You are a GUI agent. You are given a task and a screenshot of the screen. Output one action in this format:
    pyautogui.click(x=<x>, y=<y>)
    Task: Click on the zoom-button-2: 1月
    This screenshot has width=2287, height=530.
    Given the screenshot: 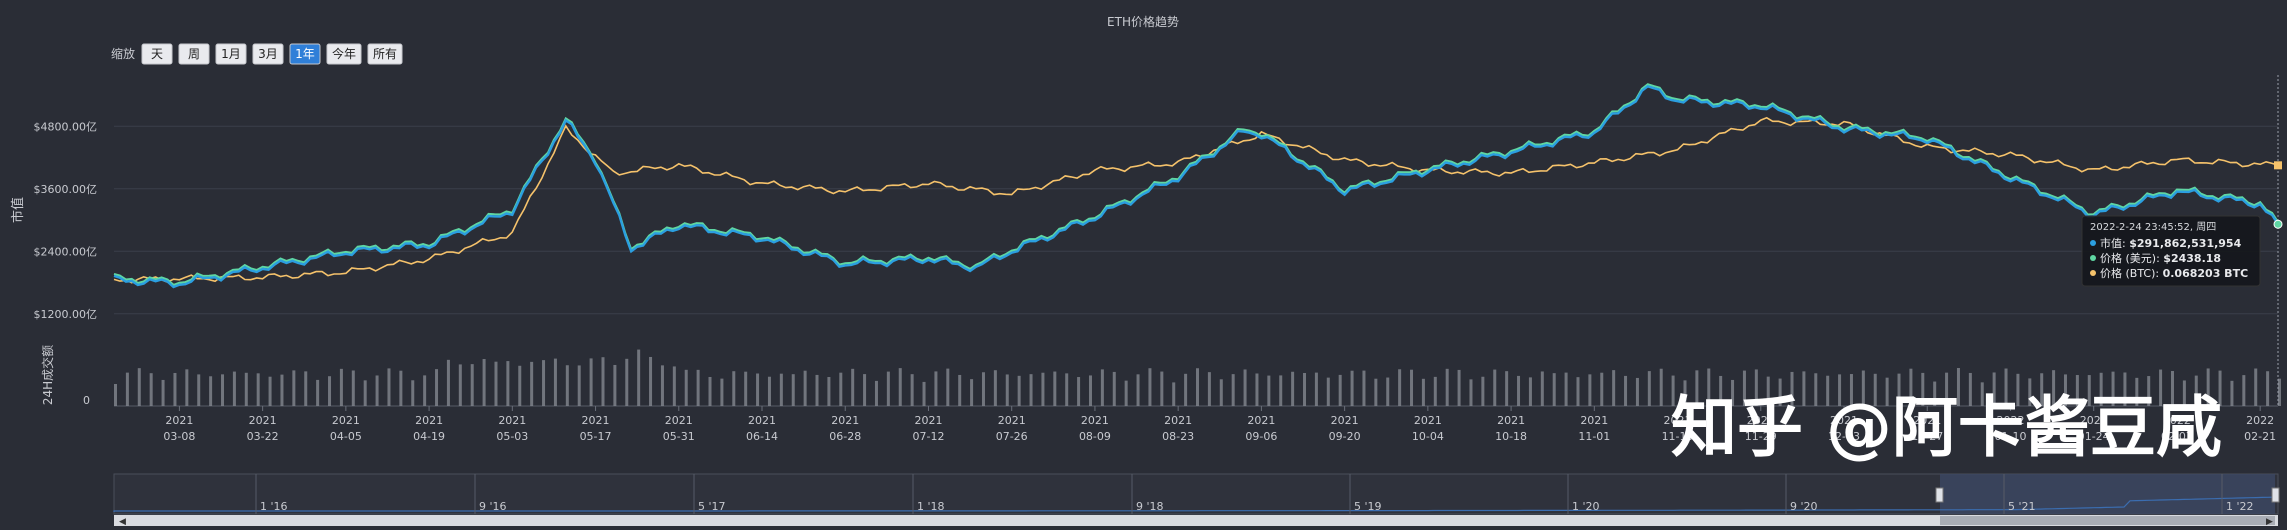 What is the action you would take?
    pyautogui.click(x=231, y=54)
    